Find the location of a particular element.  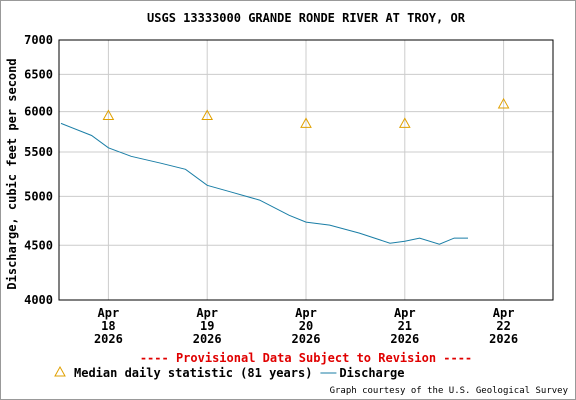

y-tick-label: 5000 is located at coordinates (38, 196).